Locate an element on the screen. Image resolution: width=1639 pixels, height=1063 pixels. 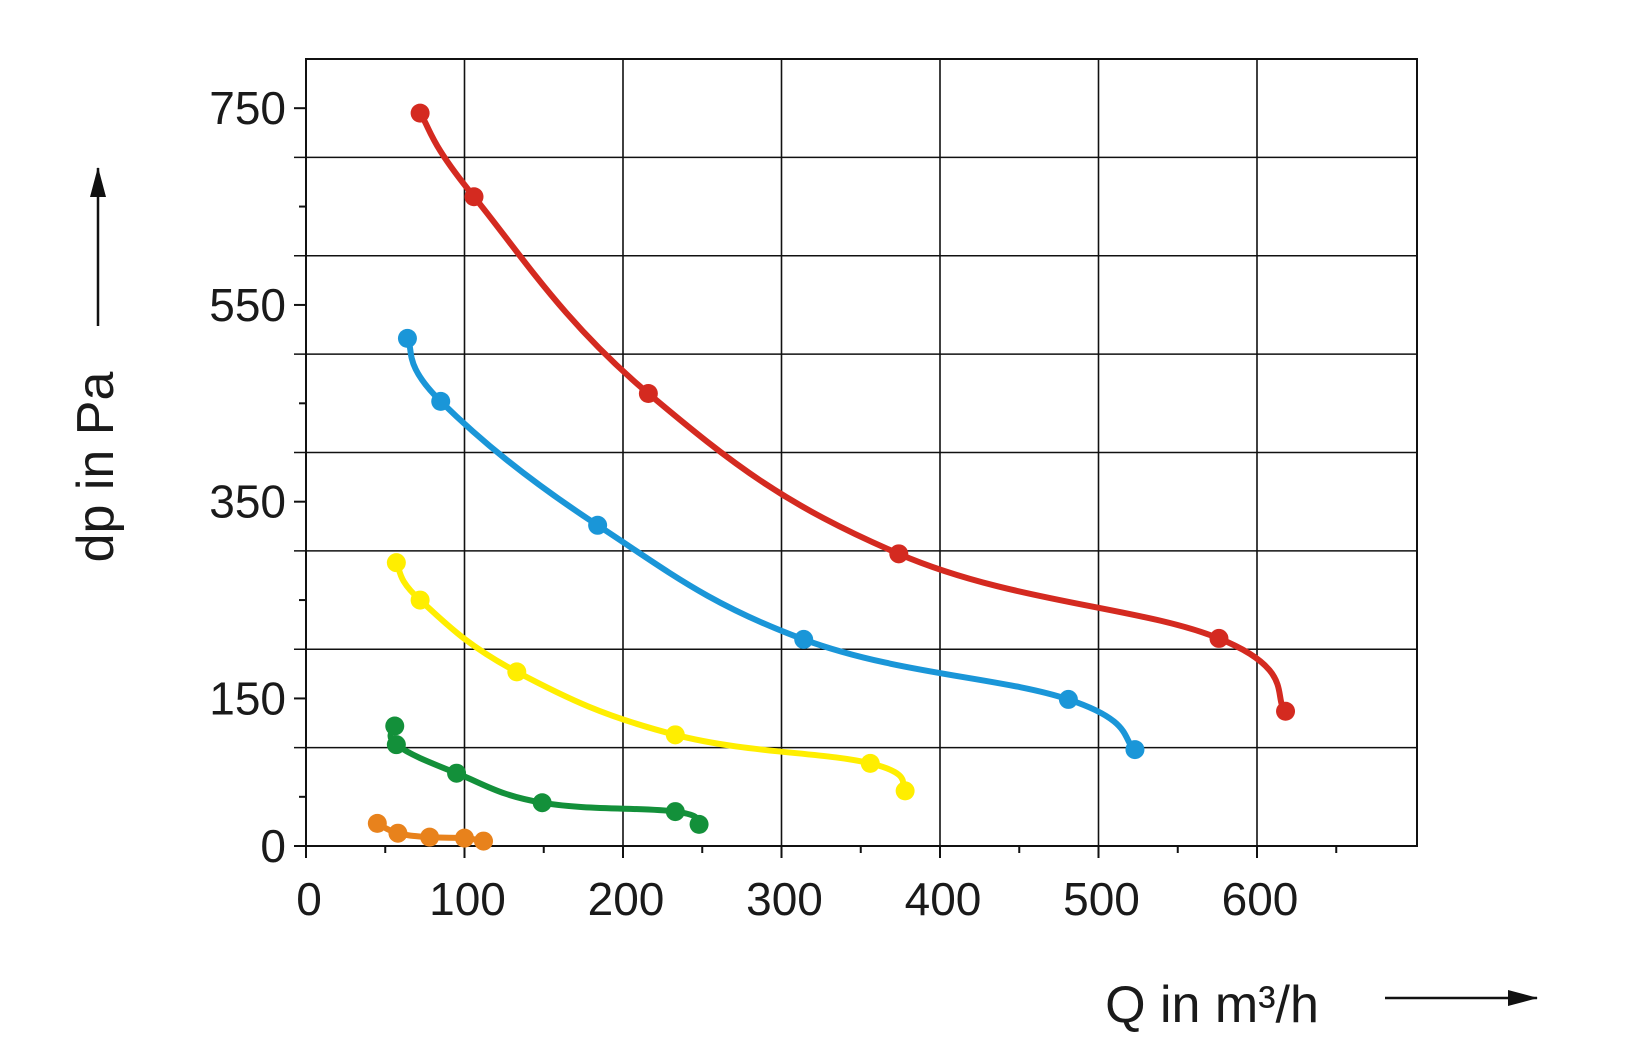
y-tick-label: 150 is located at coordinates (247, 698).